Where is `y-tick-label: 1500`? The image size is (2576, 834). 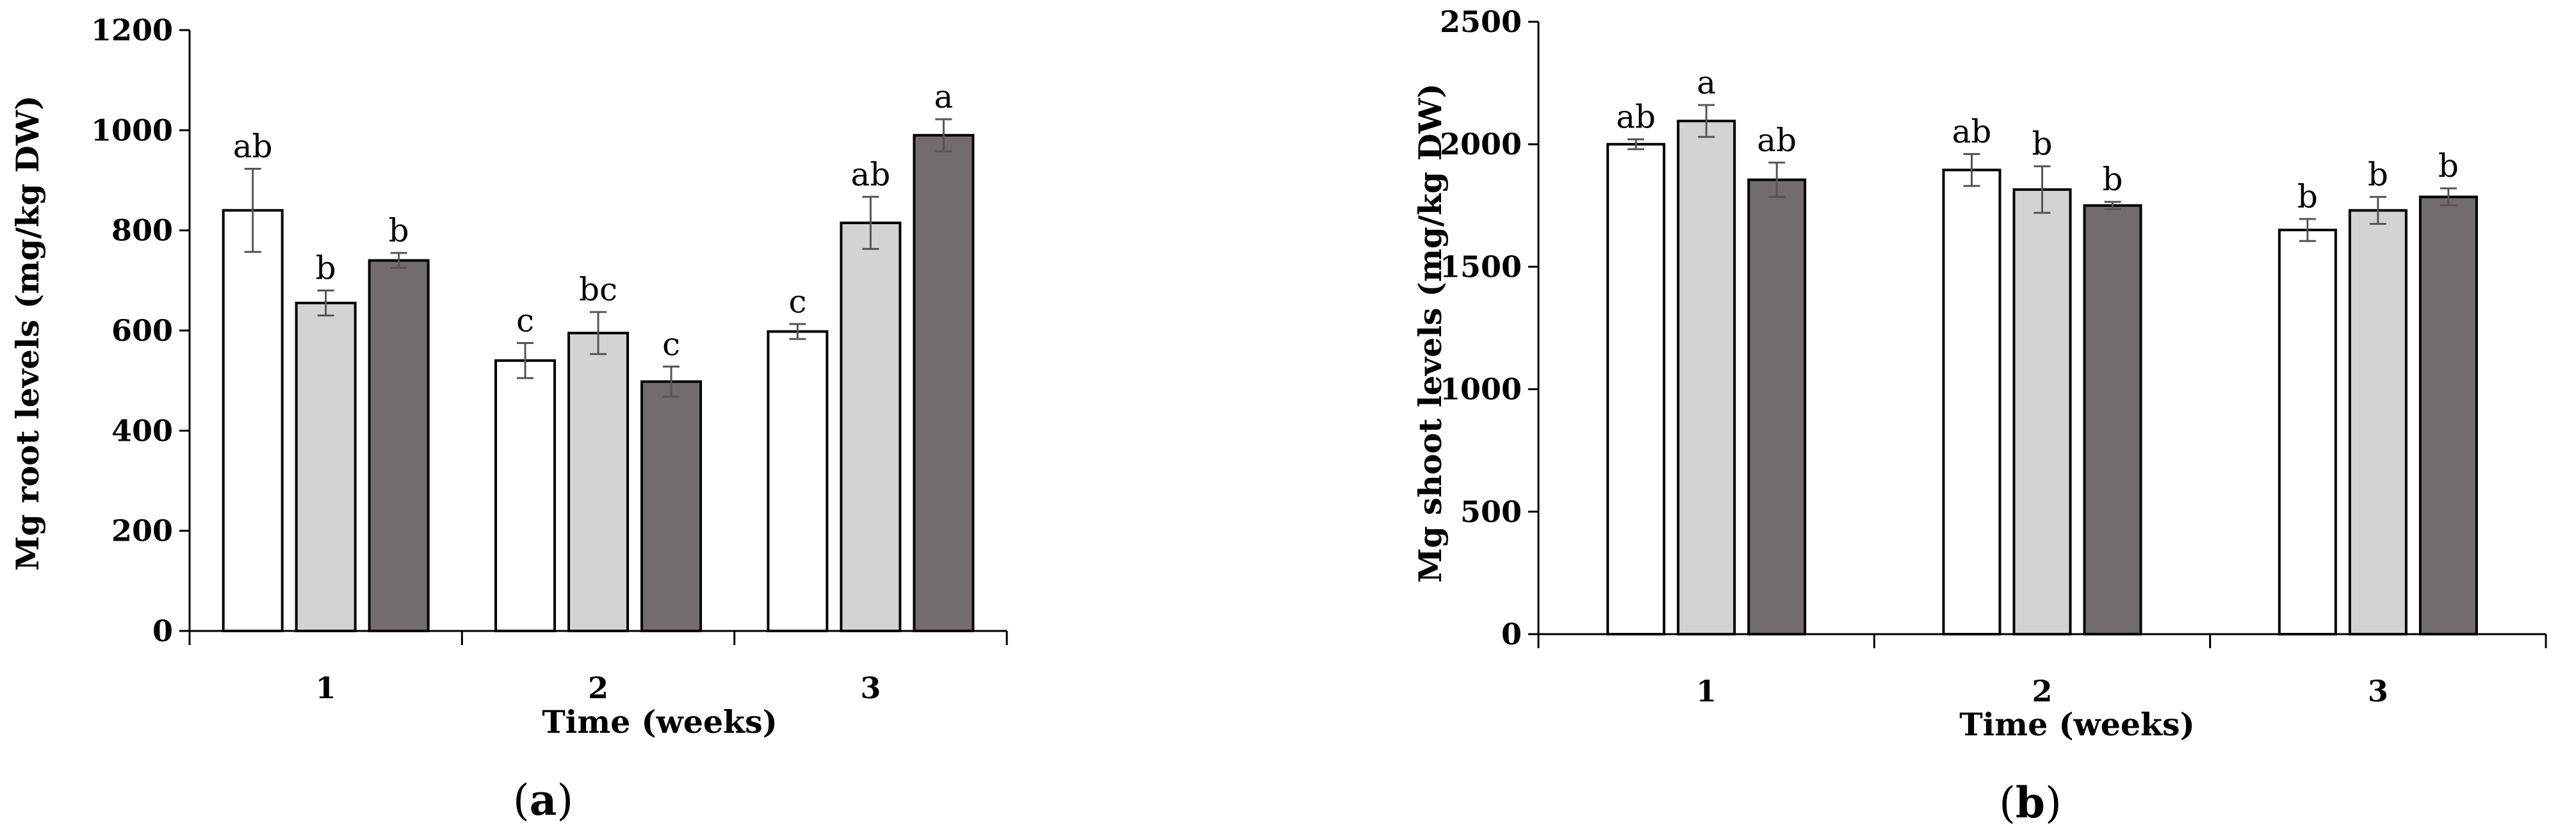 y-tick-label: 1500 is located at coordinates (1481, 266).